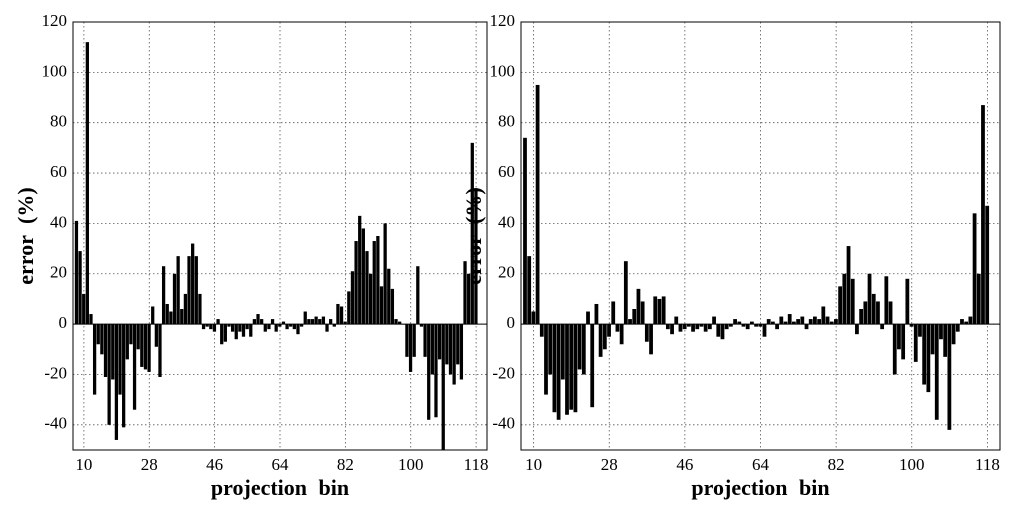 This screenshot has width=1009, height=505. I want to click on x-tick-label: 118, so click(476, 464).